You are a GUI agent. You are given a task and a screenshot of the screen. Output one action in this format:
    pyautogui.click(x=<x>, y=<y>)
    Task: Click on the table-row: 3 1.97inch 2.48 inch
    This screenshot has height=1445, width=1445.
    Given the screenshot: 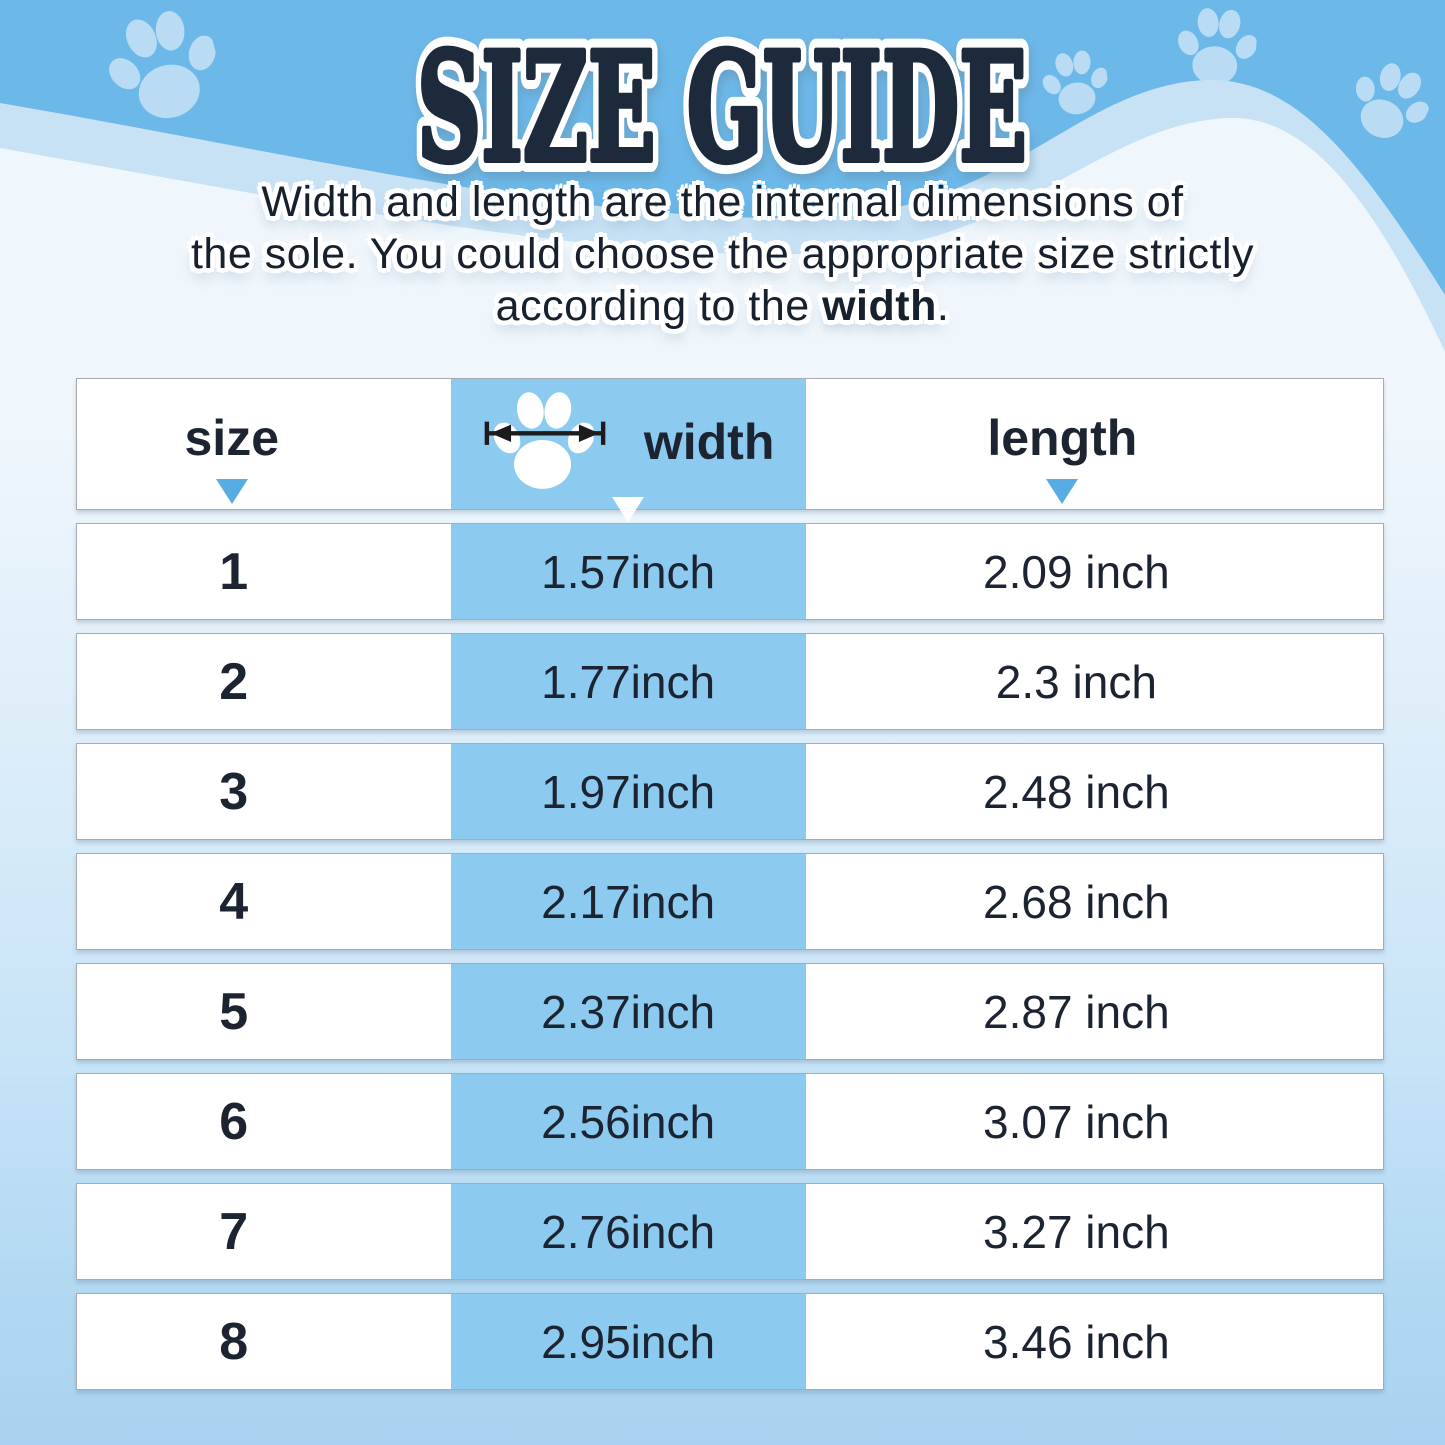 What is the action you would take?
    pyautogui.click(x=730, y=791)
    